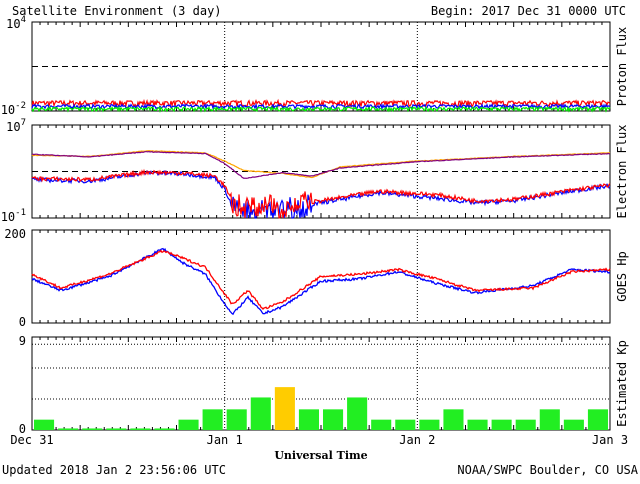 The height and width of the screenshot is (484, 640). I want to click on proton-tick-bottom-base: 10, so click(8, 110).